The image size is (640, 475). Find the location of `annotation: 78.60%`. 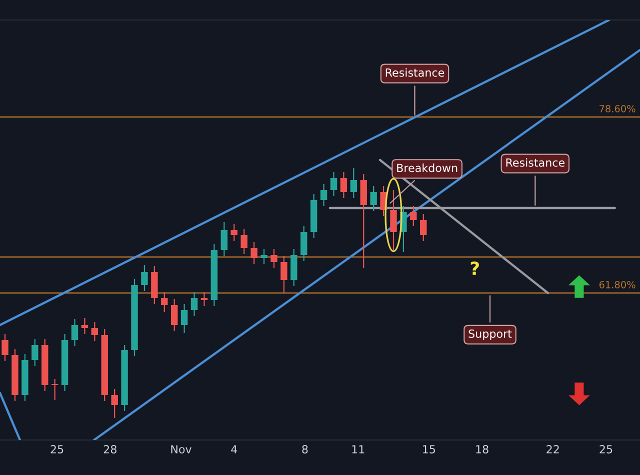

annotation: 78.60% is located at coordinates (618, 108).